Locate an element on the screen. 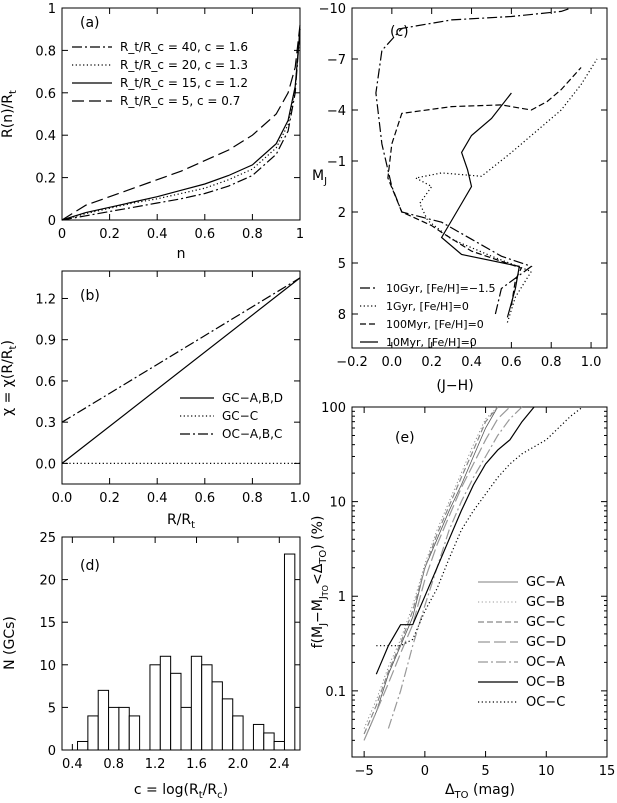 This screenshot has height=803, width=617. x-tick-label: −5 is located at coordinates (364, 771).